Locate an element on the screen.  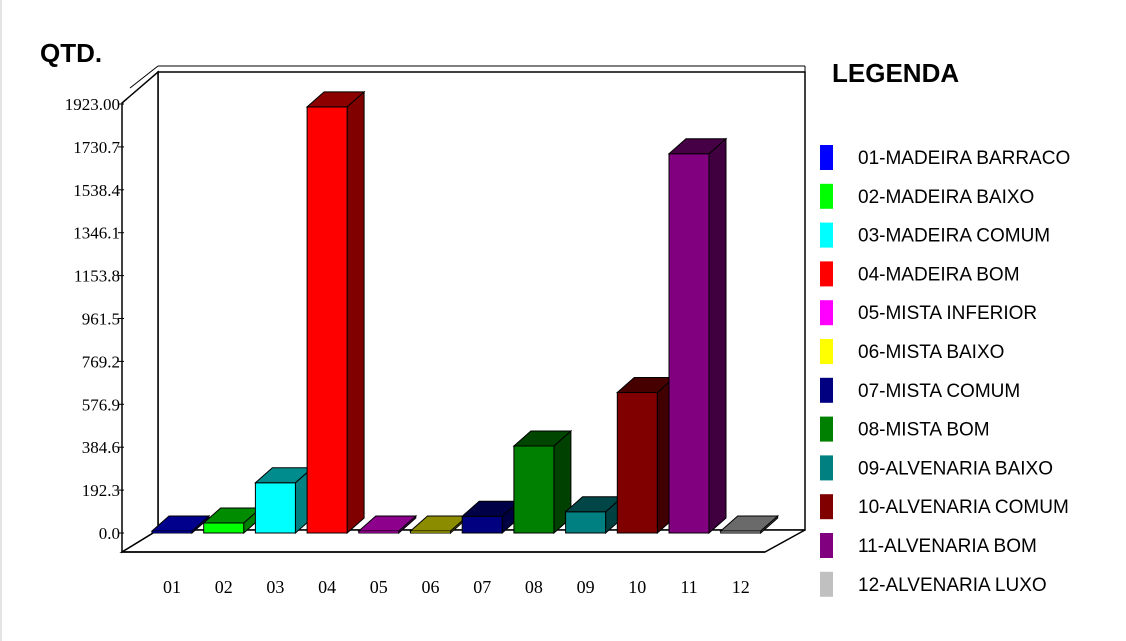
x-axis-labels: 01 02 03 04 05 06 07 08 09 10 11 12 is located at coordinates (456, 587).